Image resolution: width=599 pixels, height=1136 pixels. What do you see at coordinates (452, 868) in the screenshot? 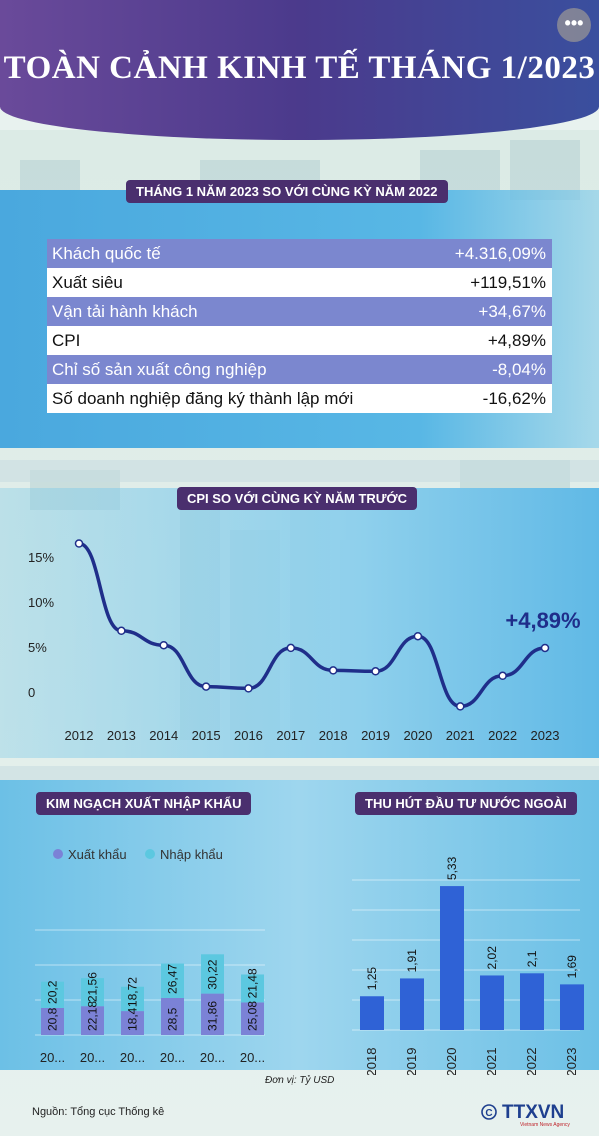
I see `fdi-value-label: 5,33` at bounding box center [452, 868].